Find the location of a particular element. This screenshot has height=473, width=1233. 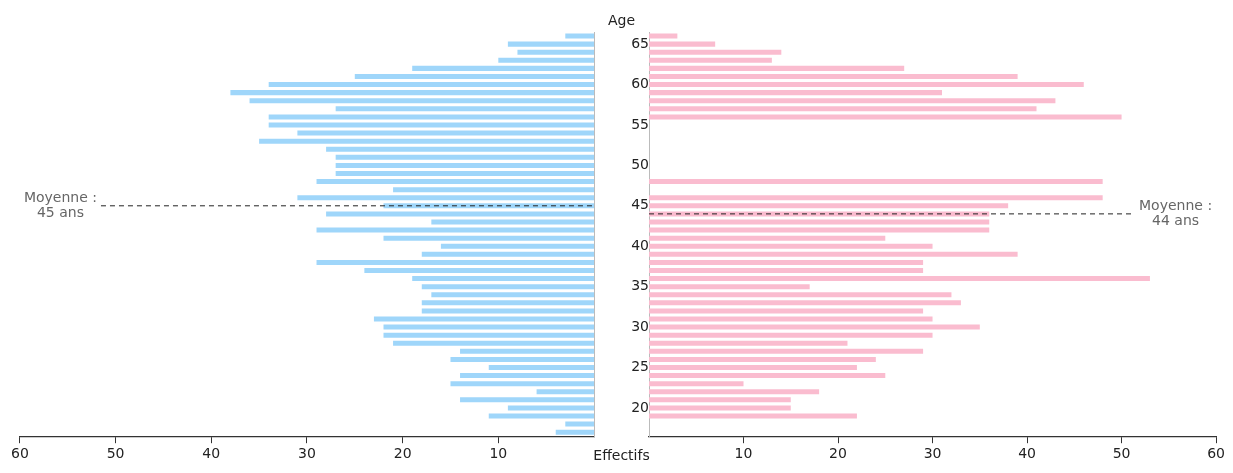

x-axis-title: Effectifs is located at coordinates (621, 454).